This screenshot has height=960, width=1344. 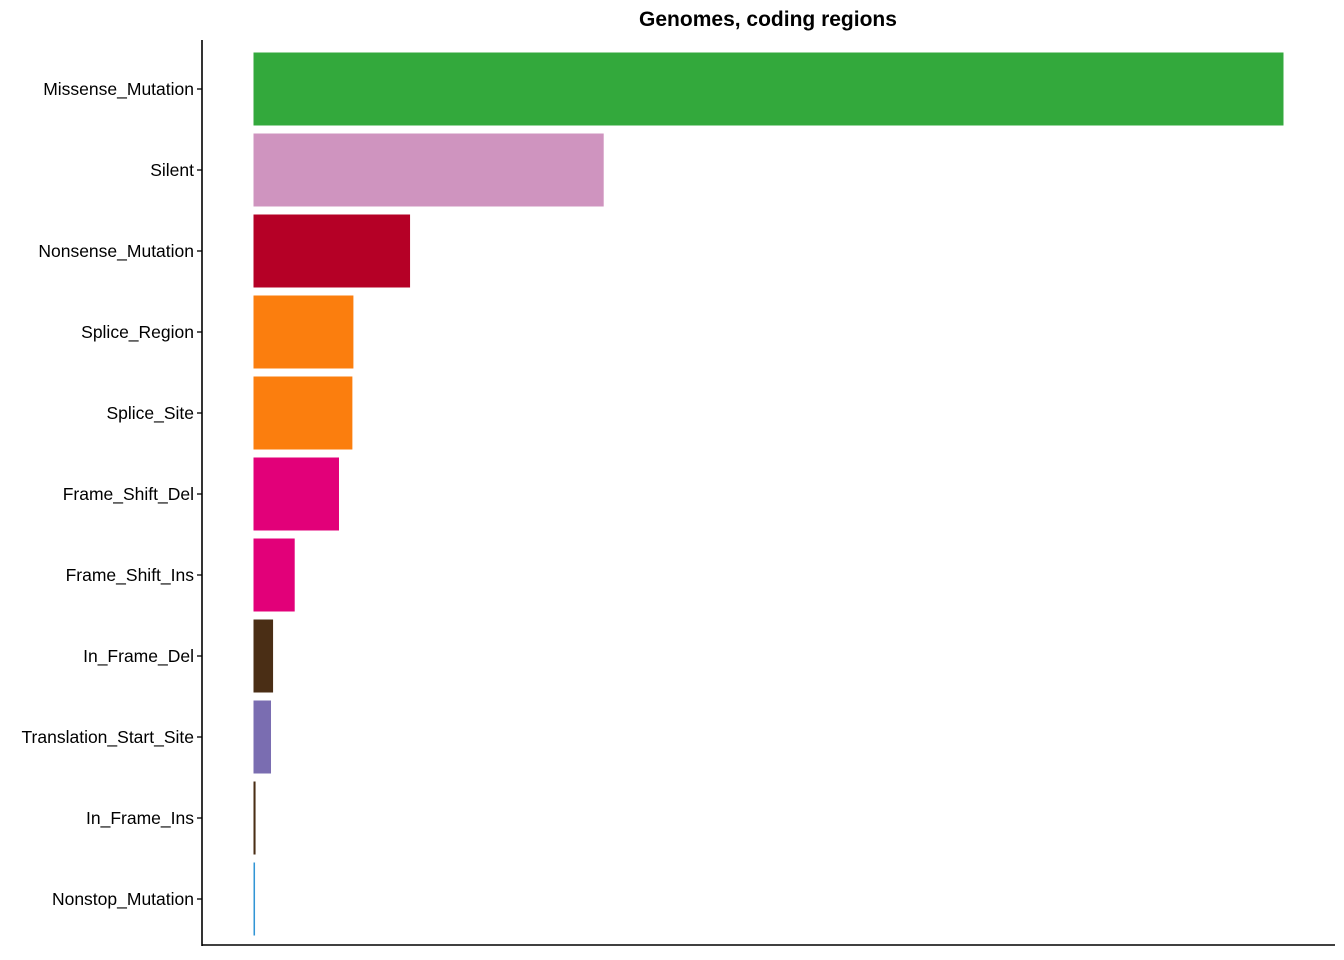 I want to click on chart-title: Genomes, coding regions, so click(x=768, y=19).